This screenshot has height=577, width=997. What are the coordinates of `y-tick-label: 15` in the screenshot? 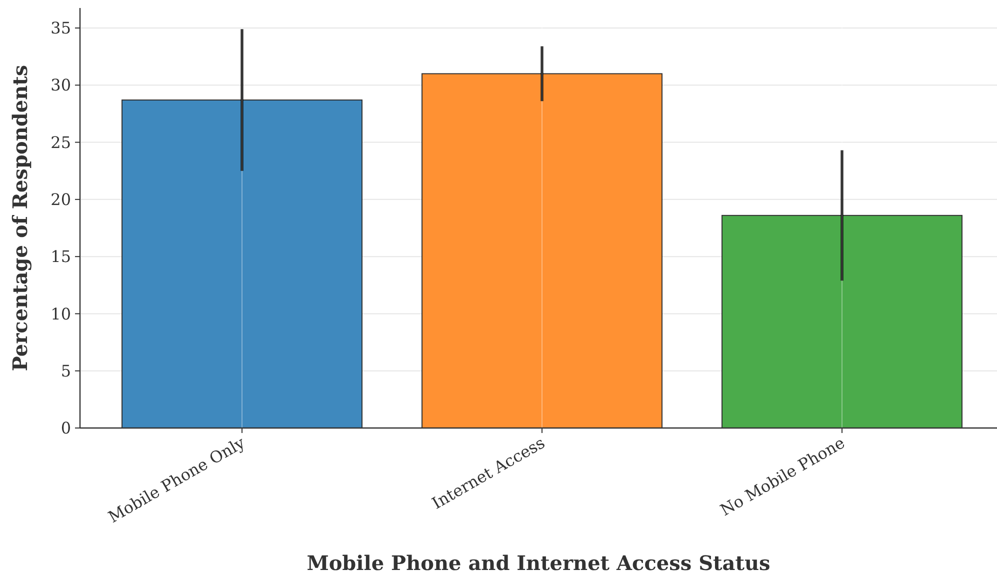 It's located at (60, 256).